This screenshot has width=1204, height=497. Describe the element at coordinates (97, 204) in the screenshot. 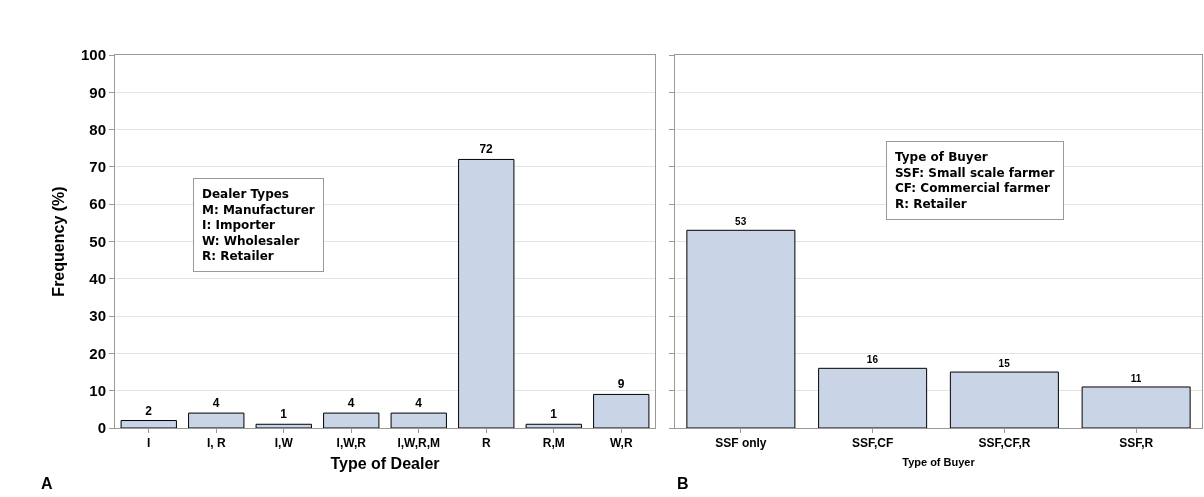

I see `y-tick-label: 60` at that location.